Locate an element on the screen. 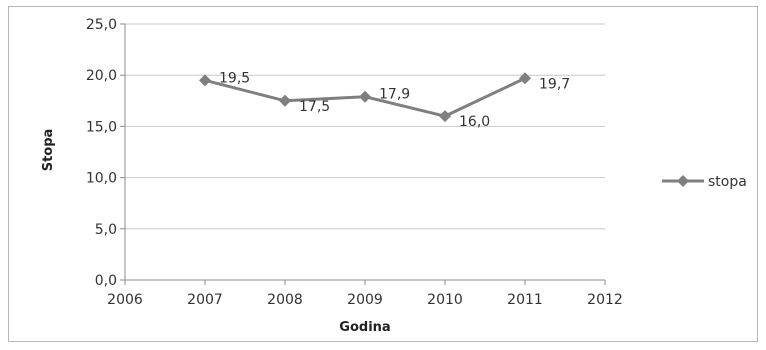 The width and height of the screenshot is (766, 350). x-tick-label: 2008 is located at coordinates (285, 300).